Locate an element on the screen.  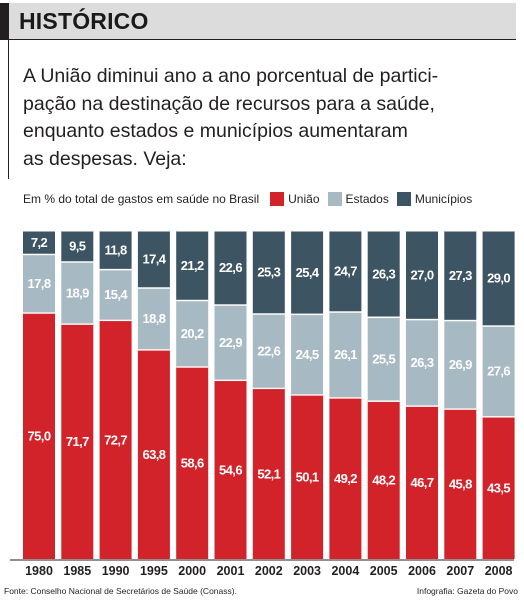
legend-item-estados: Estados is located at coordinates (358, 199).